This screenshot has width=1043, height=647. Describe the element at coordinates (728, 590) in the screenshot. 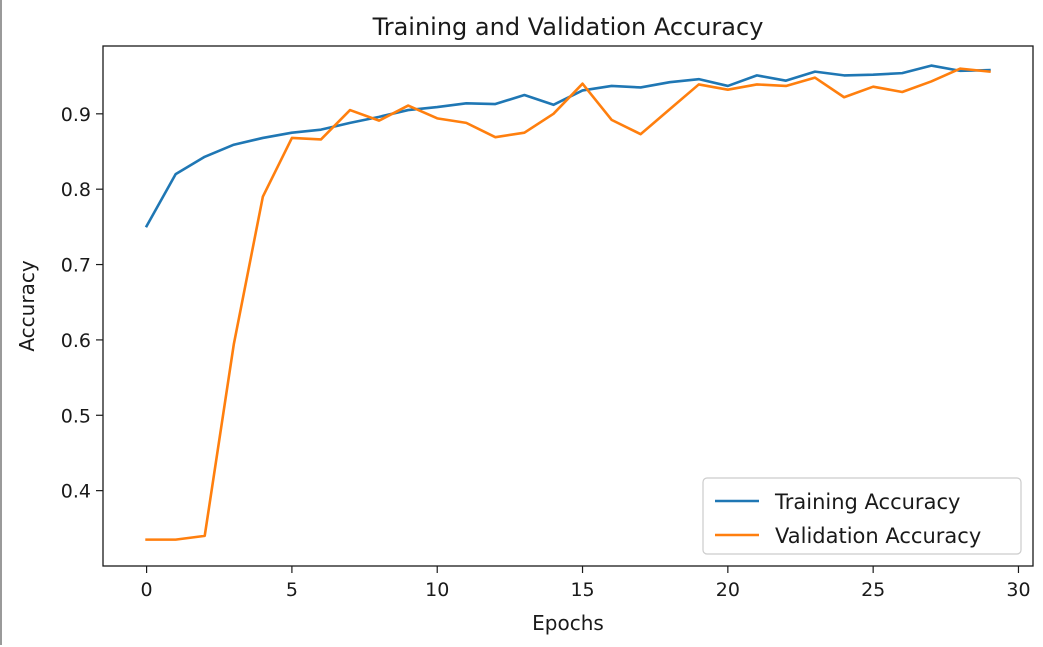

I see `x-tick-label: 20` at that location.